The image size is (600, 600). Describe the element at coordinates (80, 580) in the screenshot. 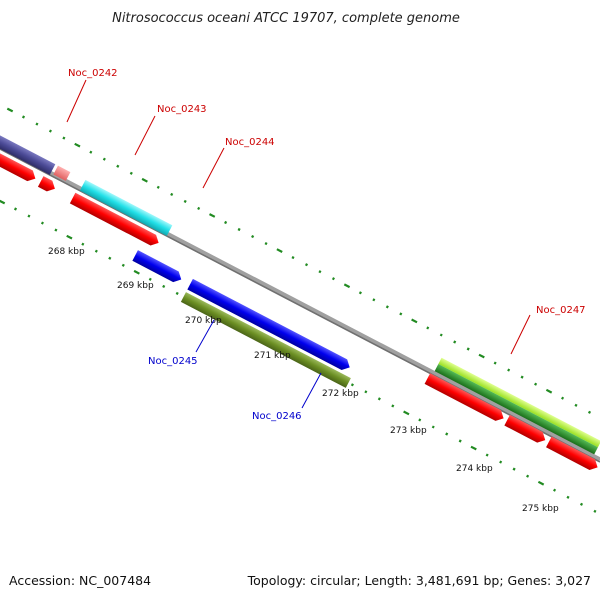

I see `accession-text: Accession: NC_007484` at that location.